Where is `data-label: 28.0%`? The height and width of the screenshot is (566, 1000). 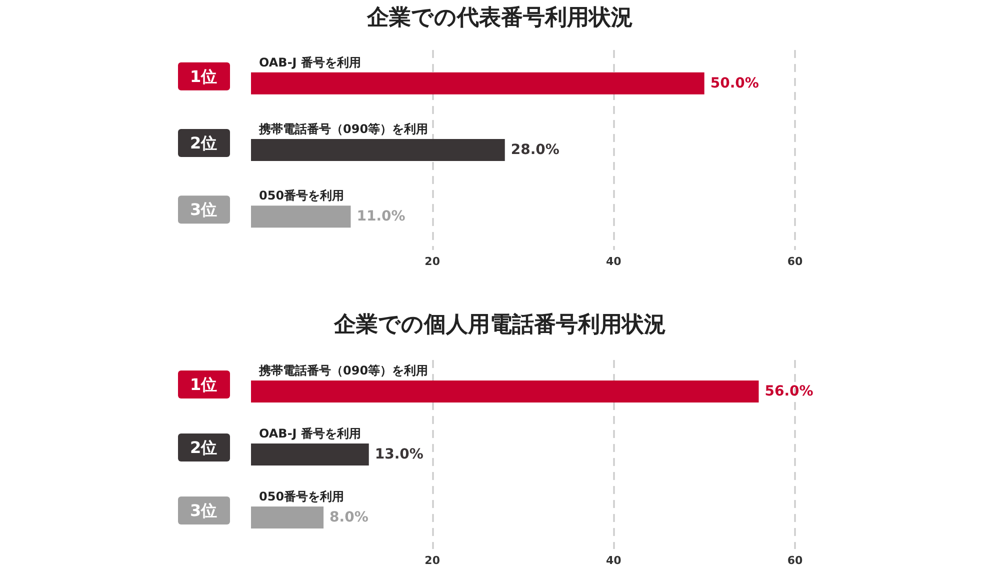 data-label: 28.0% is located at coordinates (535, 150).